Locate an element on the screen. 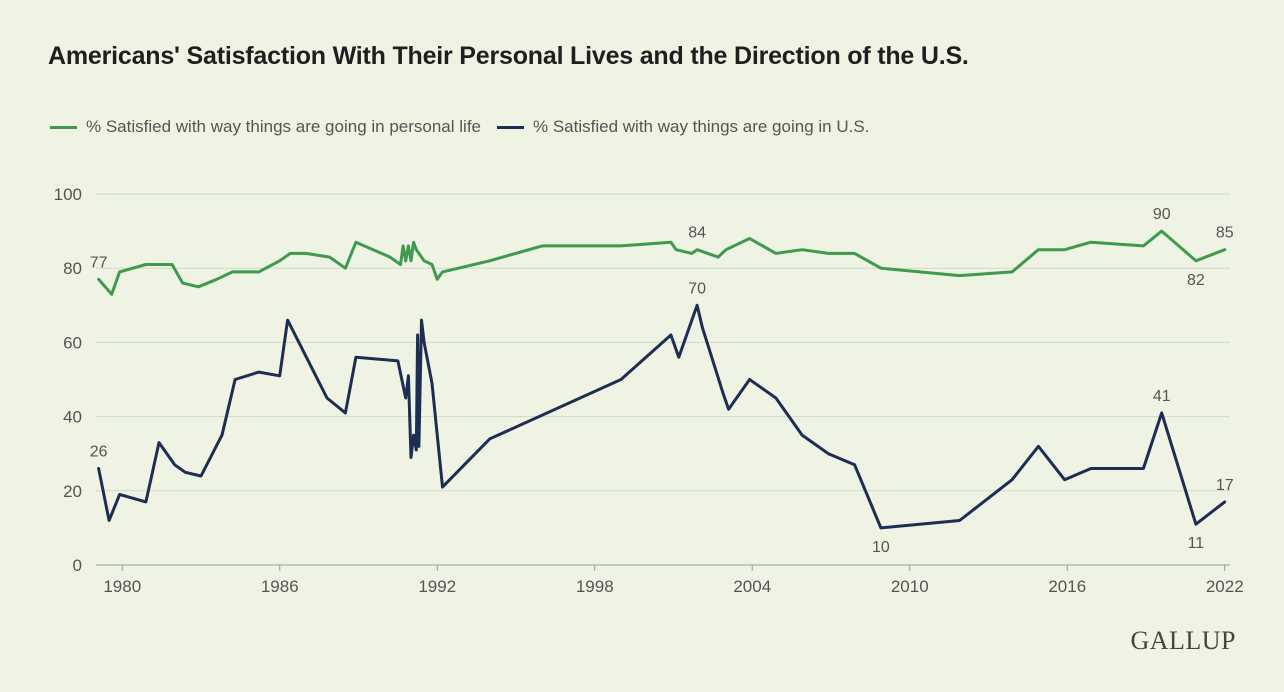  data-label-s0-52: 85 is located at coordinates (1225, 233).